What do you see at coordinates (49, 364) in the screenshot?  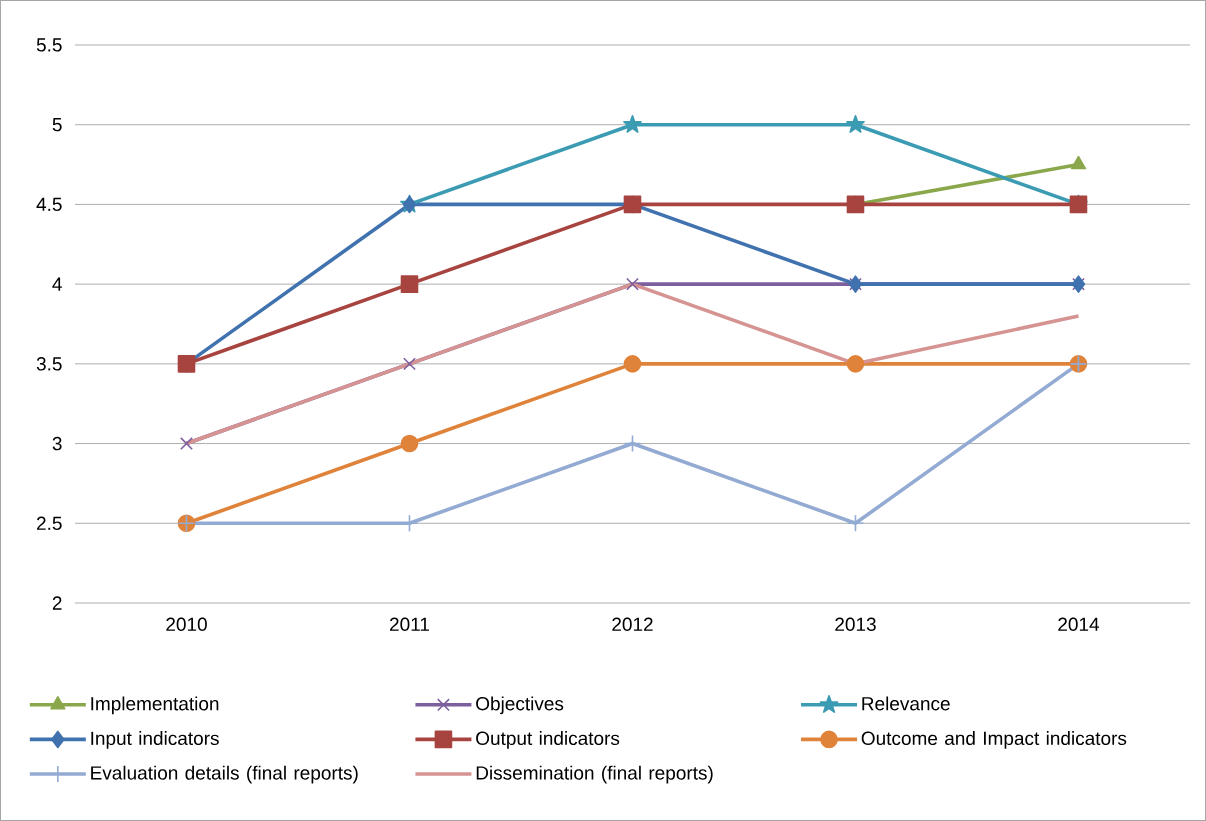 I see `y-tick-label: 3.5` at bounding box center [49, 364].